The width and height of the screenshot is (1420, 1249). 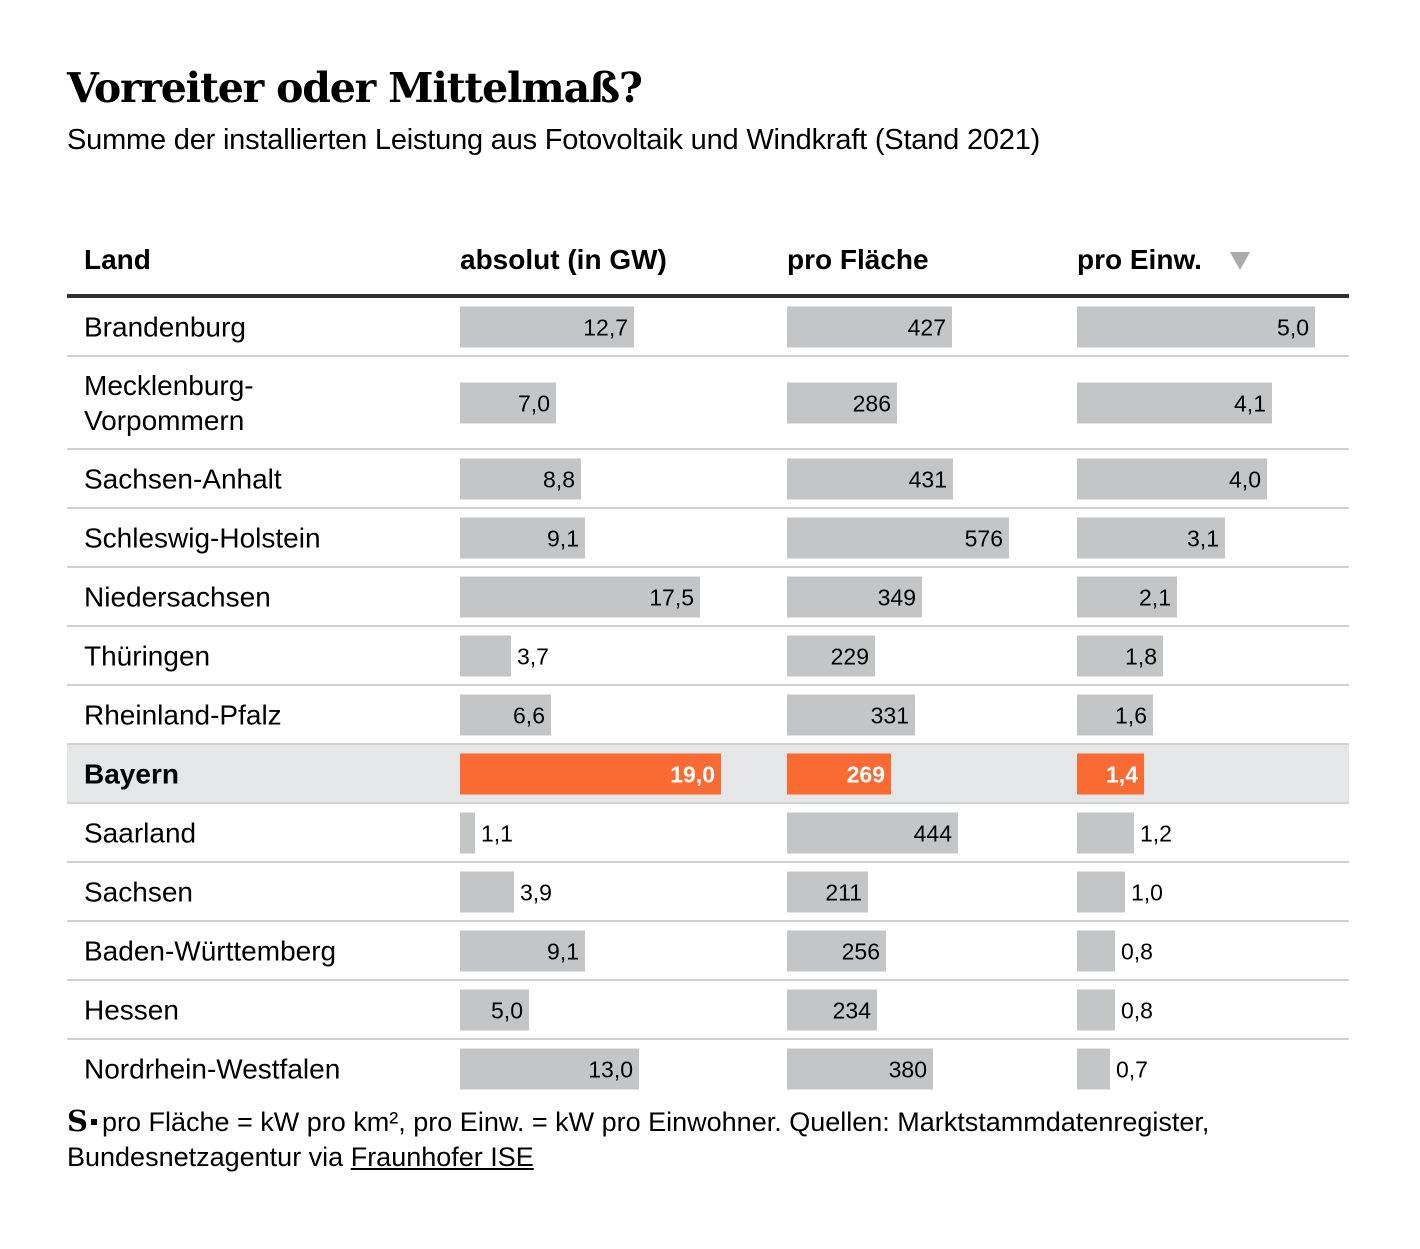 What do you see at coordinates (169, 402) in the screenshot?
I see `land-name: Mecklenburg- Vorpommern` at bounding box center [169, 402].